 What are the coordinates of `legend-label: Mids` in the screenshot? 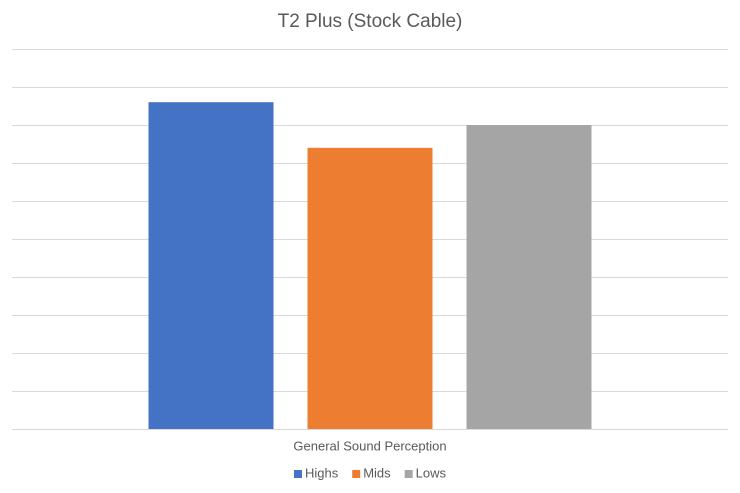 It's located at (377, 472).